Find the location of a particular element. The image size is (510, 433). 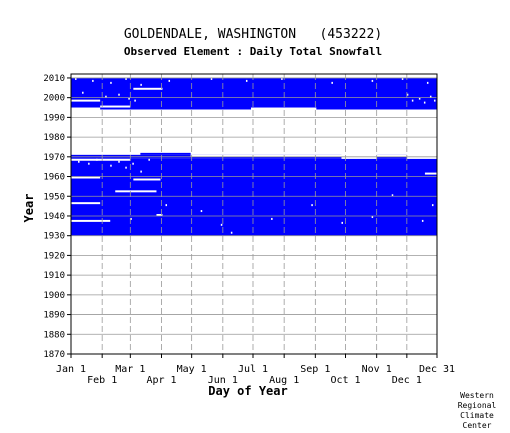

x-tick-label: Aug 1 is located at coordinates (284, 380).